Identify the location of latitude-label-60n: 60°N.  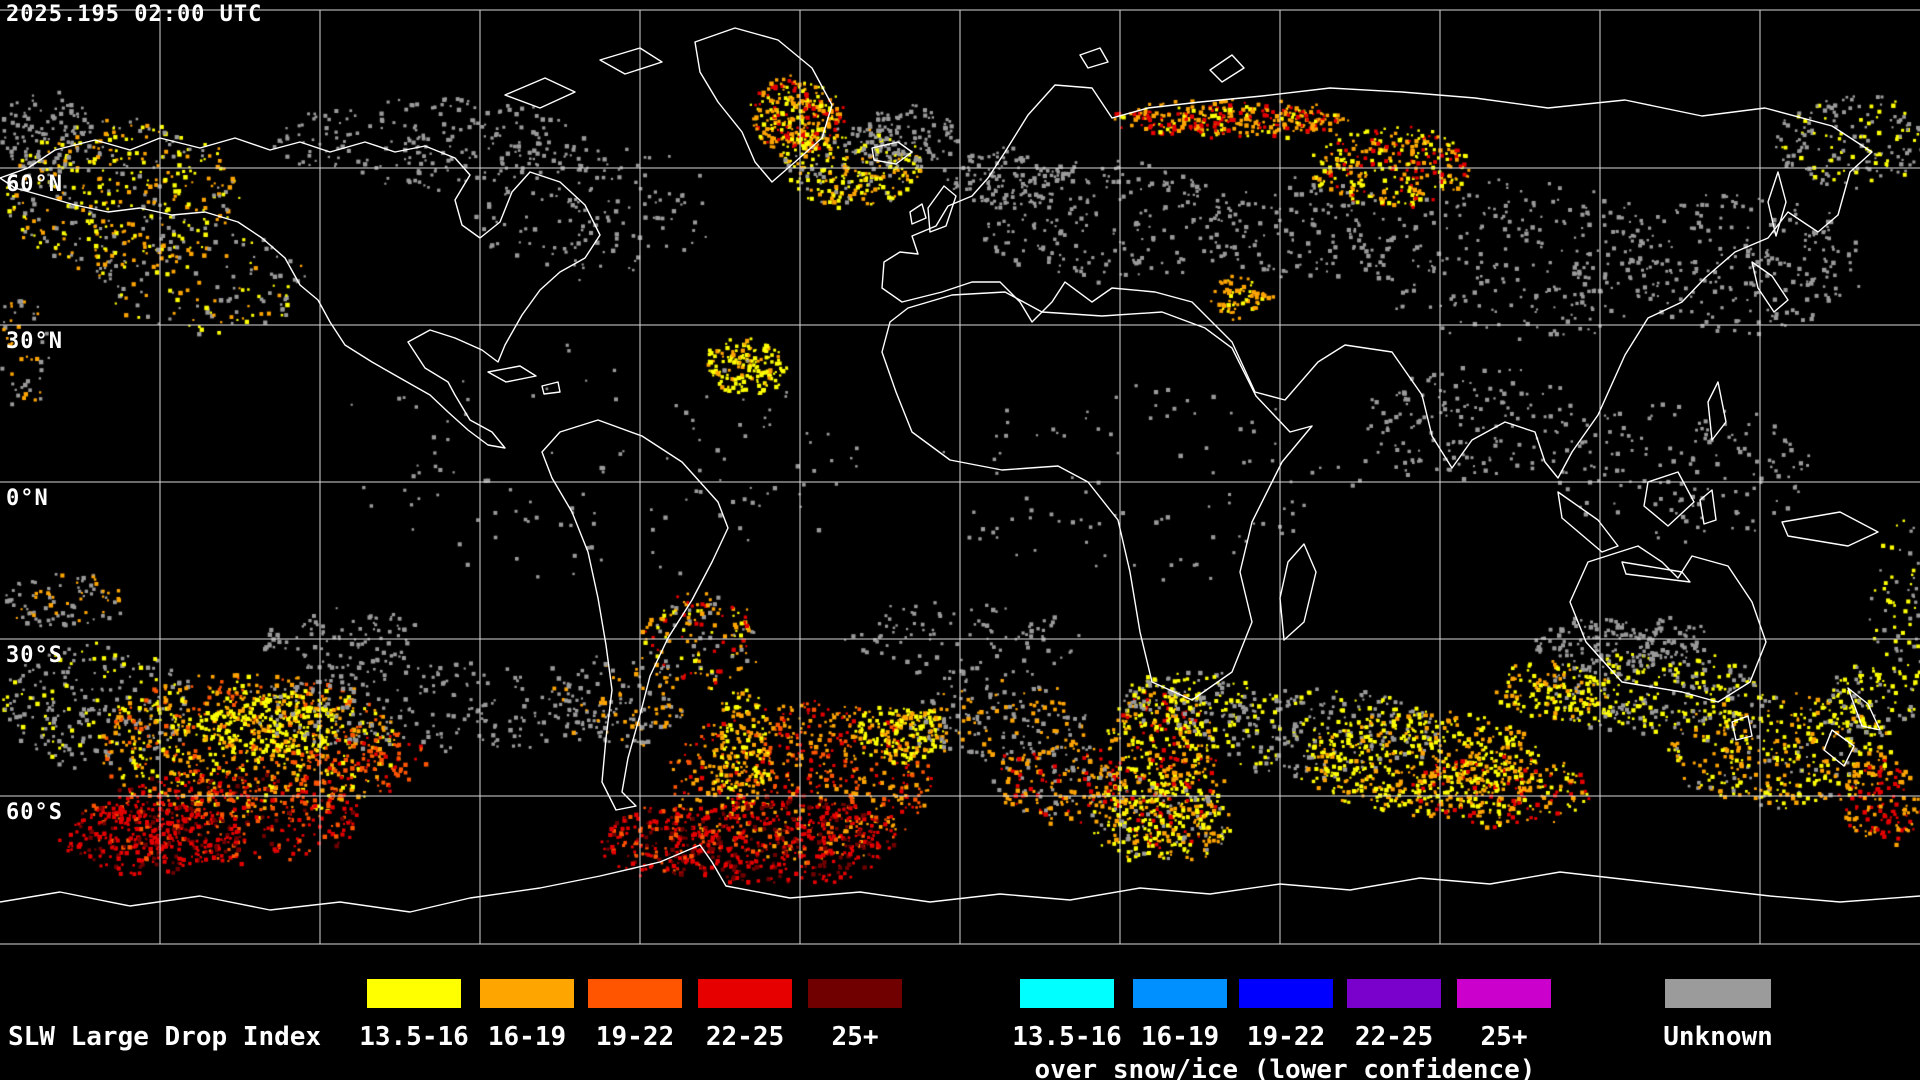
(34, 184).